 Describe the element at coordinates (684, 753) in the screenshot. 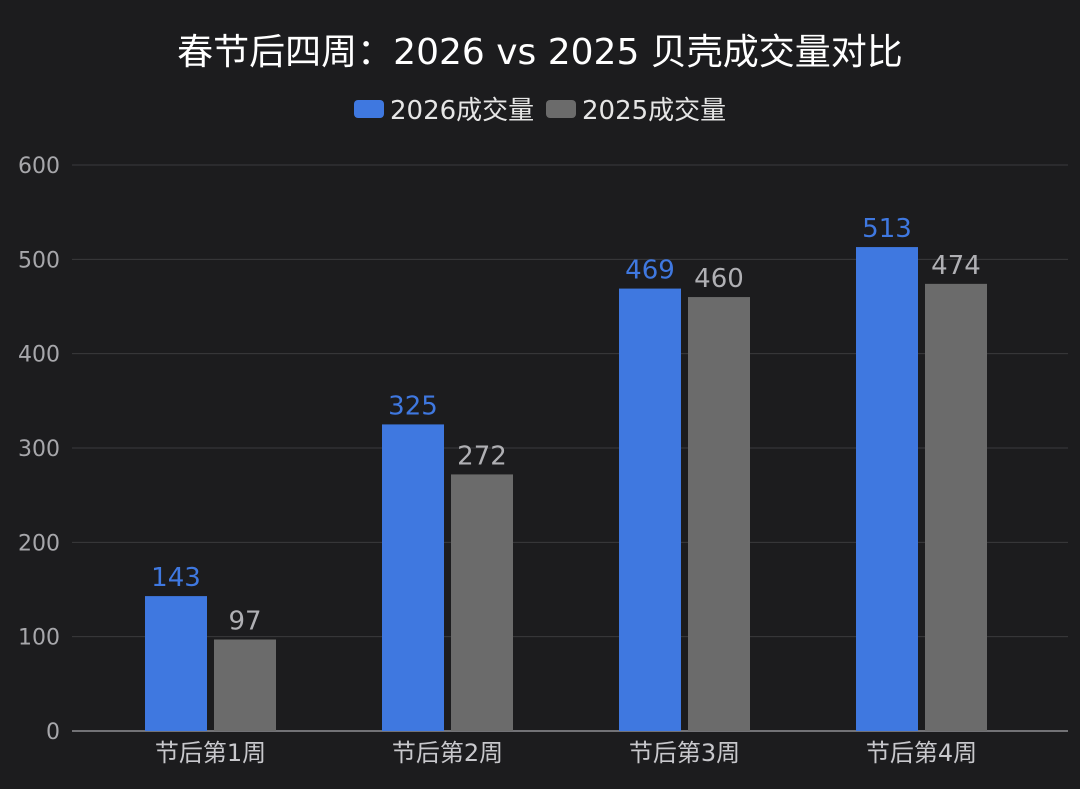

I see `x-tick-label: 节后第3周` at that location.